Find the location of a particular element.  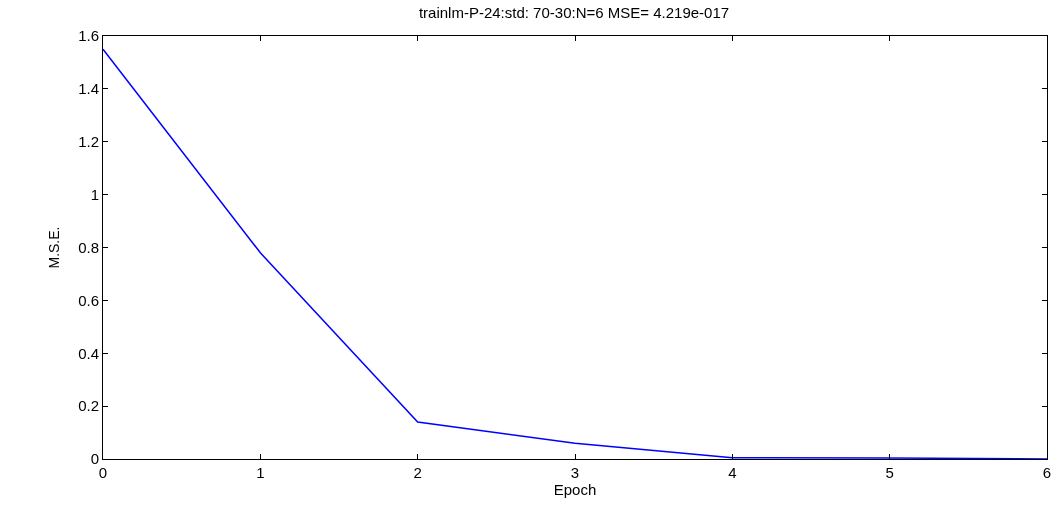

x-tick-label: 5 is located at coordinates (889, 472).